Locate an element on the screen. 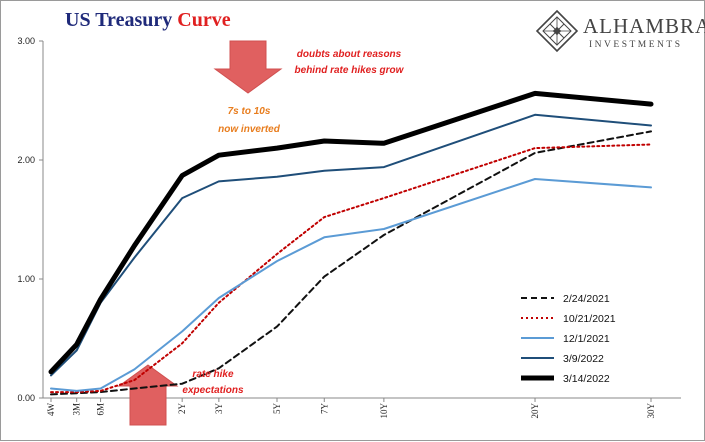 The height and width of the screenshot is (442, 705). logo-sub: INVESTMENTS is located at coordinates (635, 45).